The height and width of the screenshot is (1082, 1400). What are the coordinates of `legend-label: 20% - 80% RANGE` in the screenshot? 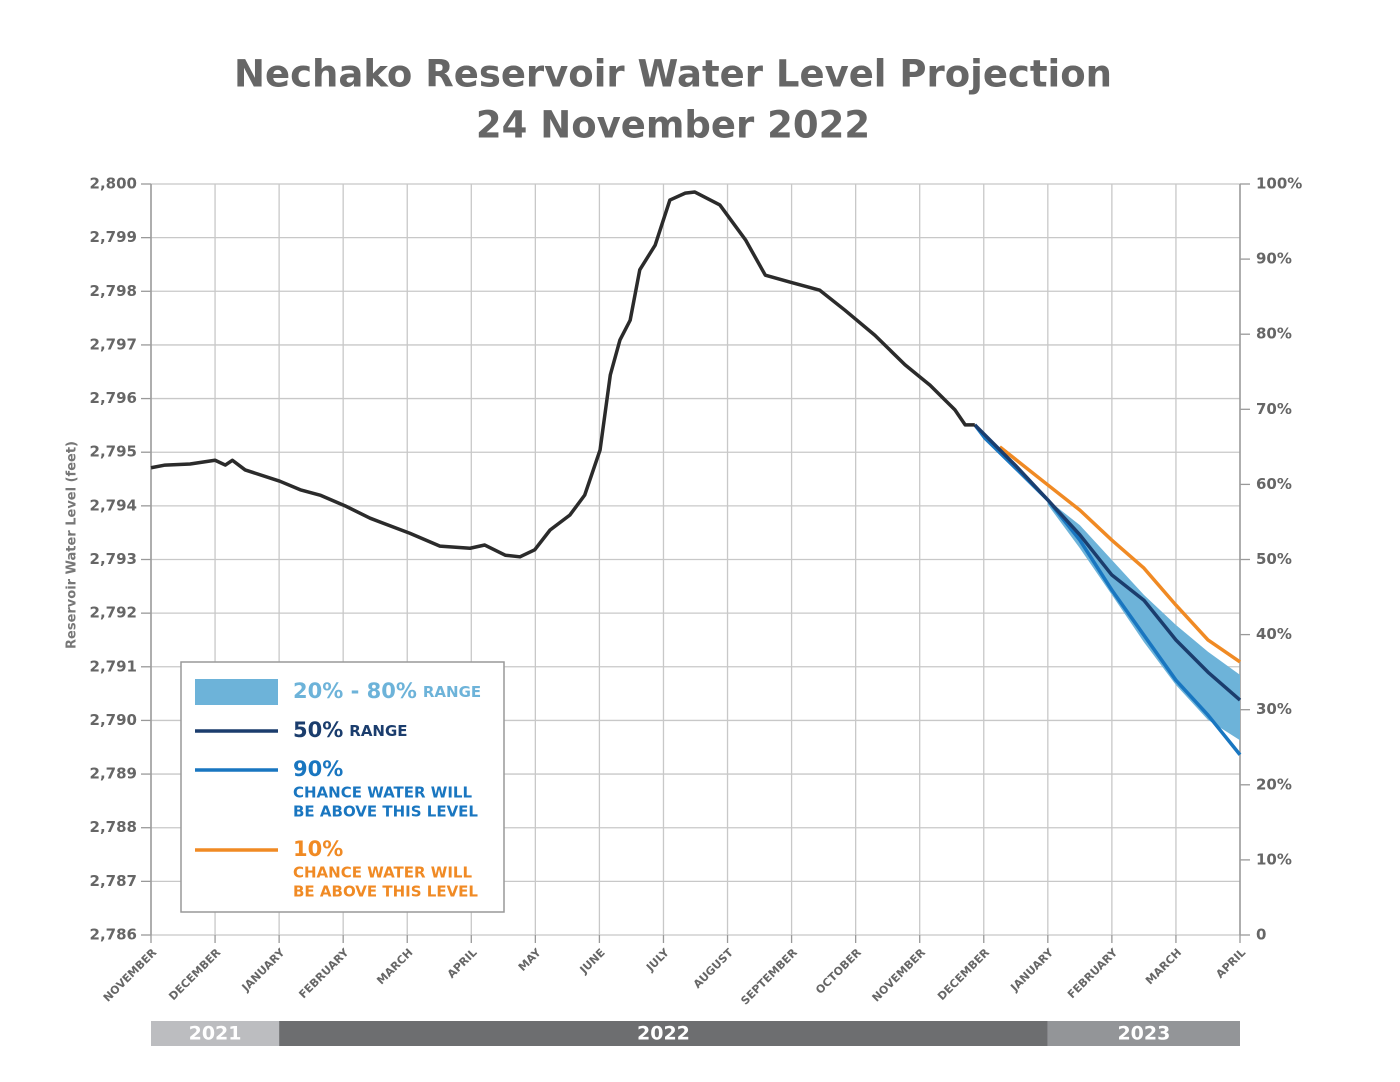 It's located at (387, 691).